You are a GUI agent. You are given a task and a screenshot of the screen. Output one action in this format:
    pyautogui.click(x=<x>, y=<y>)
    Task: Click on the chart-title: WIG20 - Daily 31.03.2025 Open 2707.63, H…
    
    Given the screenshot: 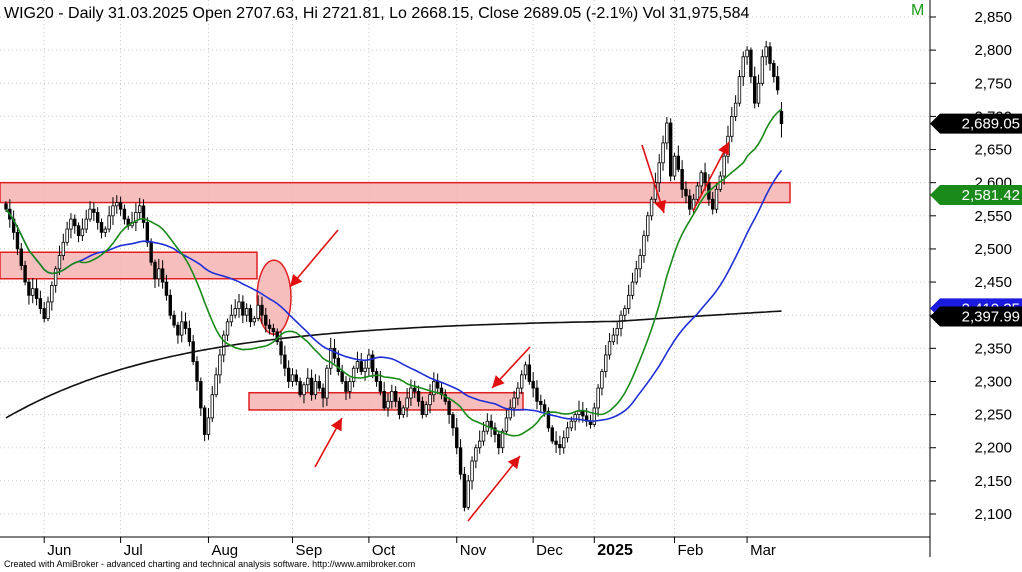 What is the action you would take?
    pyautogui.click(x=377, y=13)
    